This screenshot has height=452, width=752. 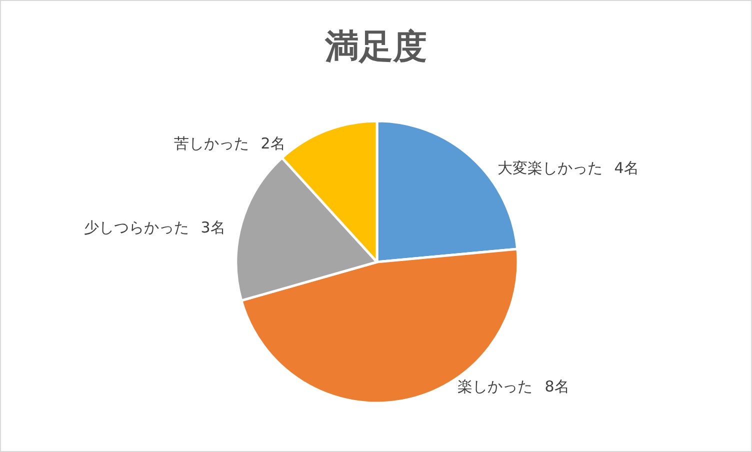 What do you see at coordinates (273, 143) in the screenshot?
I see `data-label: 2名` at bounding box center [273, 143].